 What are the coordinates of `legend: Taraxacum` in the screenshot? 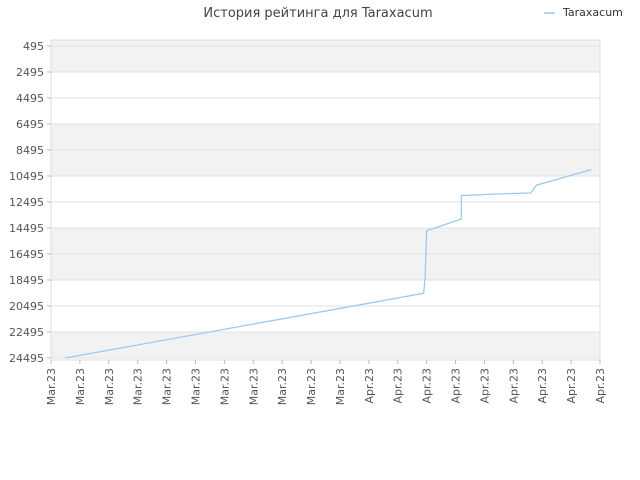 It's located at (583, 12).